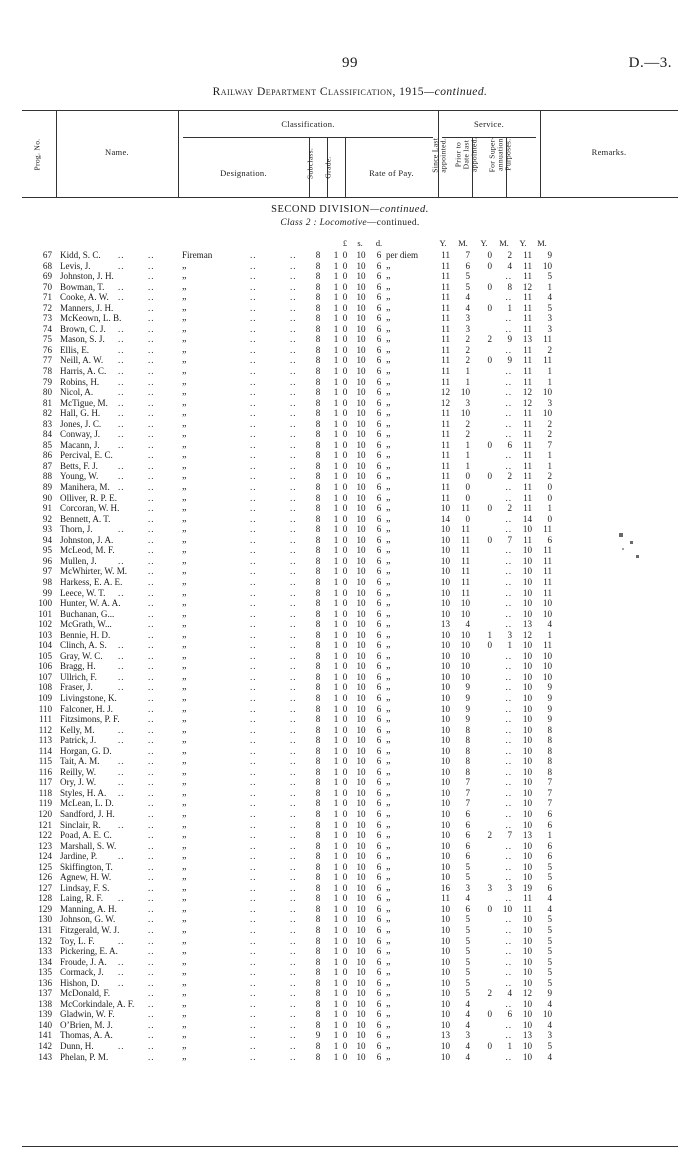  I want to click on group-rule-classification, so click(308, 137).